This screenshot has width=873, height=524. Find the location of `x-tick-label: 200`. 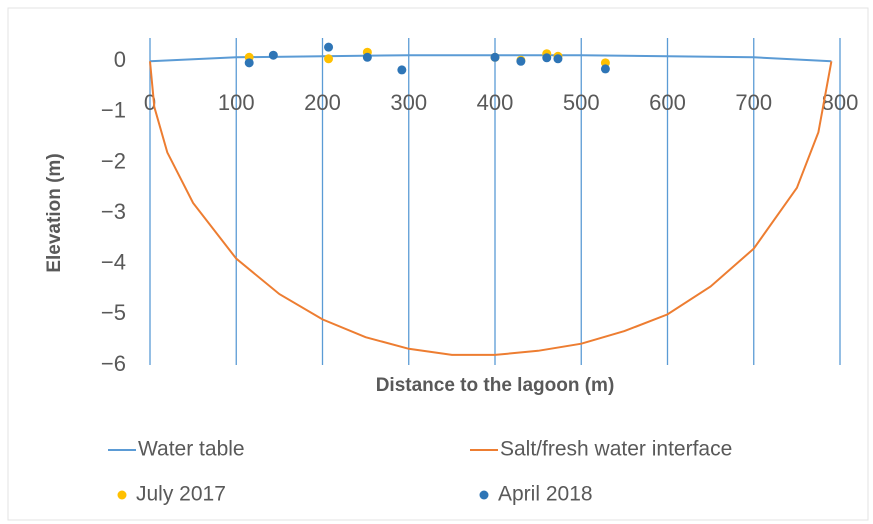

x-tick-label: 200 is located at coordinates (322, 102).